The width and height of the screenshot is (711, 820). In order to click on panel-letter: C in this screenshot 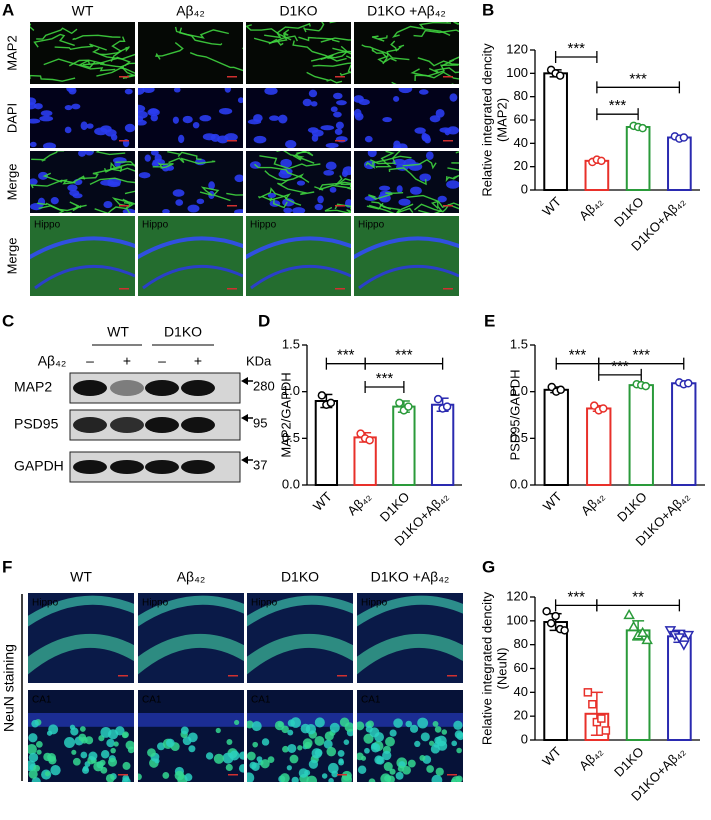, I will do `click(8, 320)`.